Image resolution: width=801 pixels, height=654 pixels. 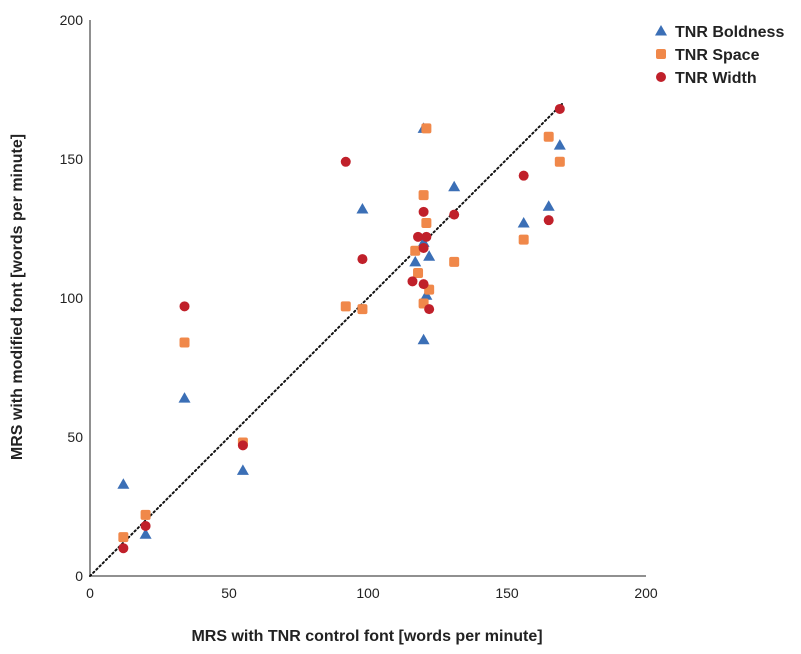 I want to click on x-tick-label: 150, so click(x=507, y=593).